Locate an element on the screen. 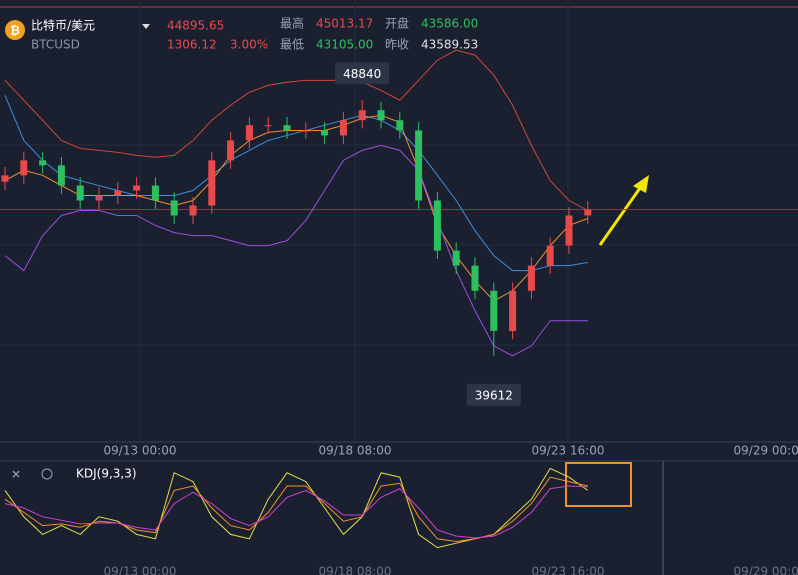 The height and width of the screenshot is (575, 798). kdj-title: KDJ(9,3,3) is located at coordinates (106, 474).